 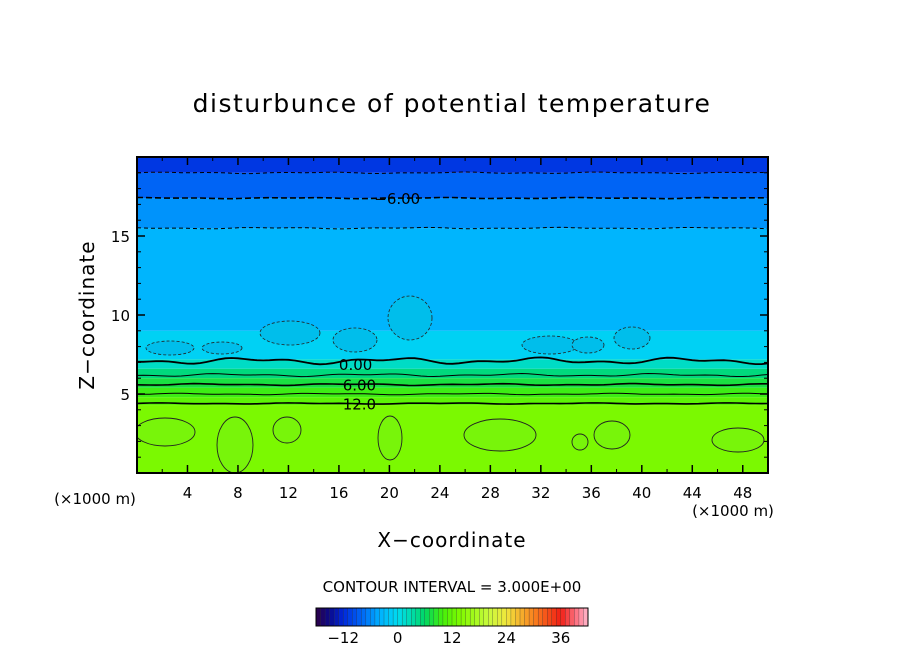 What do you see at coordinates (125, 395) in the screenshot?
I see `y-tick-label-0: 5` at bounding box center [125, 395].